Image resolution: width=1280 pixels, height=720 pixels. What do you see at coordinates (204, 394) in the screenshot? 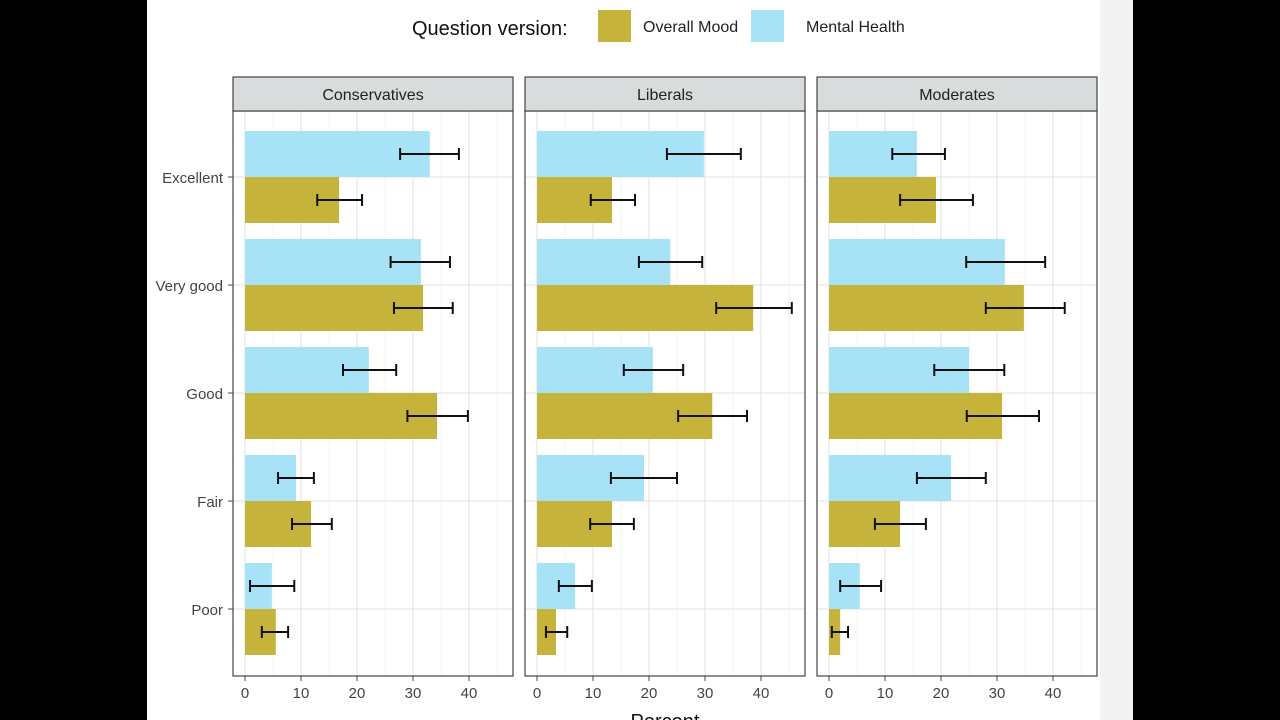
I see `y-tick-label: Good` at bounding box center [204, 394].